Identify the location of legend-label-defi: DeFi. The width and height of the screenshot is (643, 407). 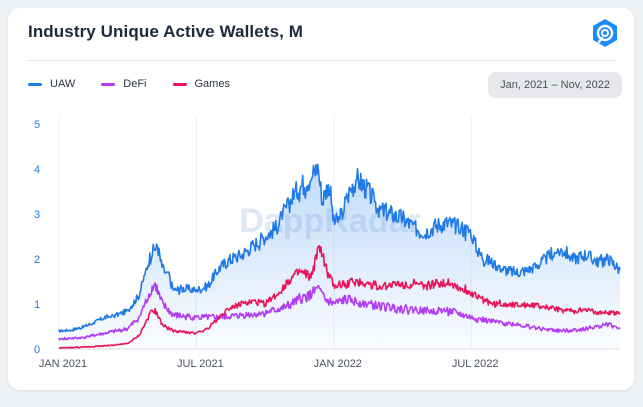
(135, 84).